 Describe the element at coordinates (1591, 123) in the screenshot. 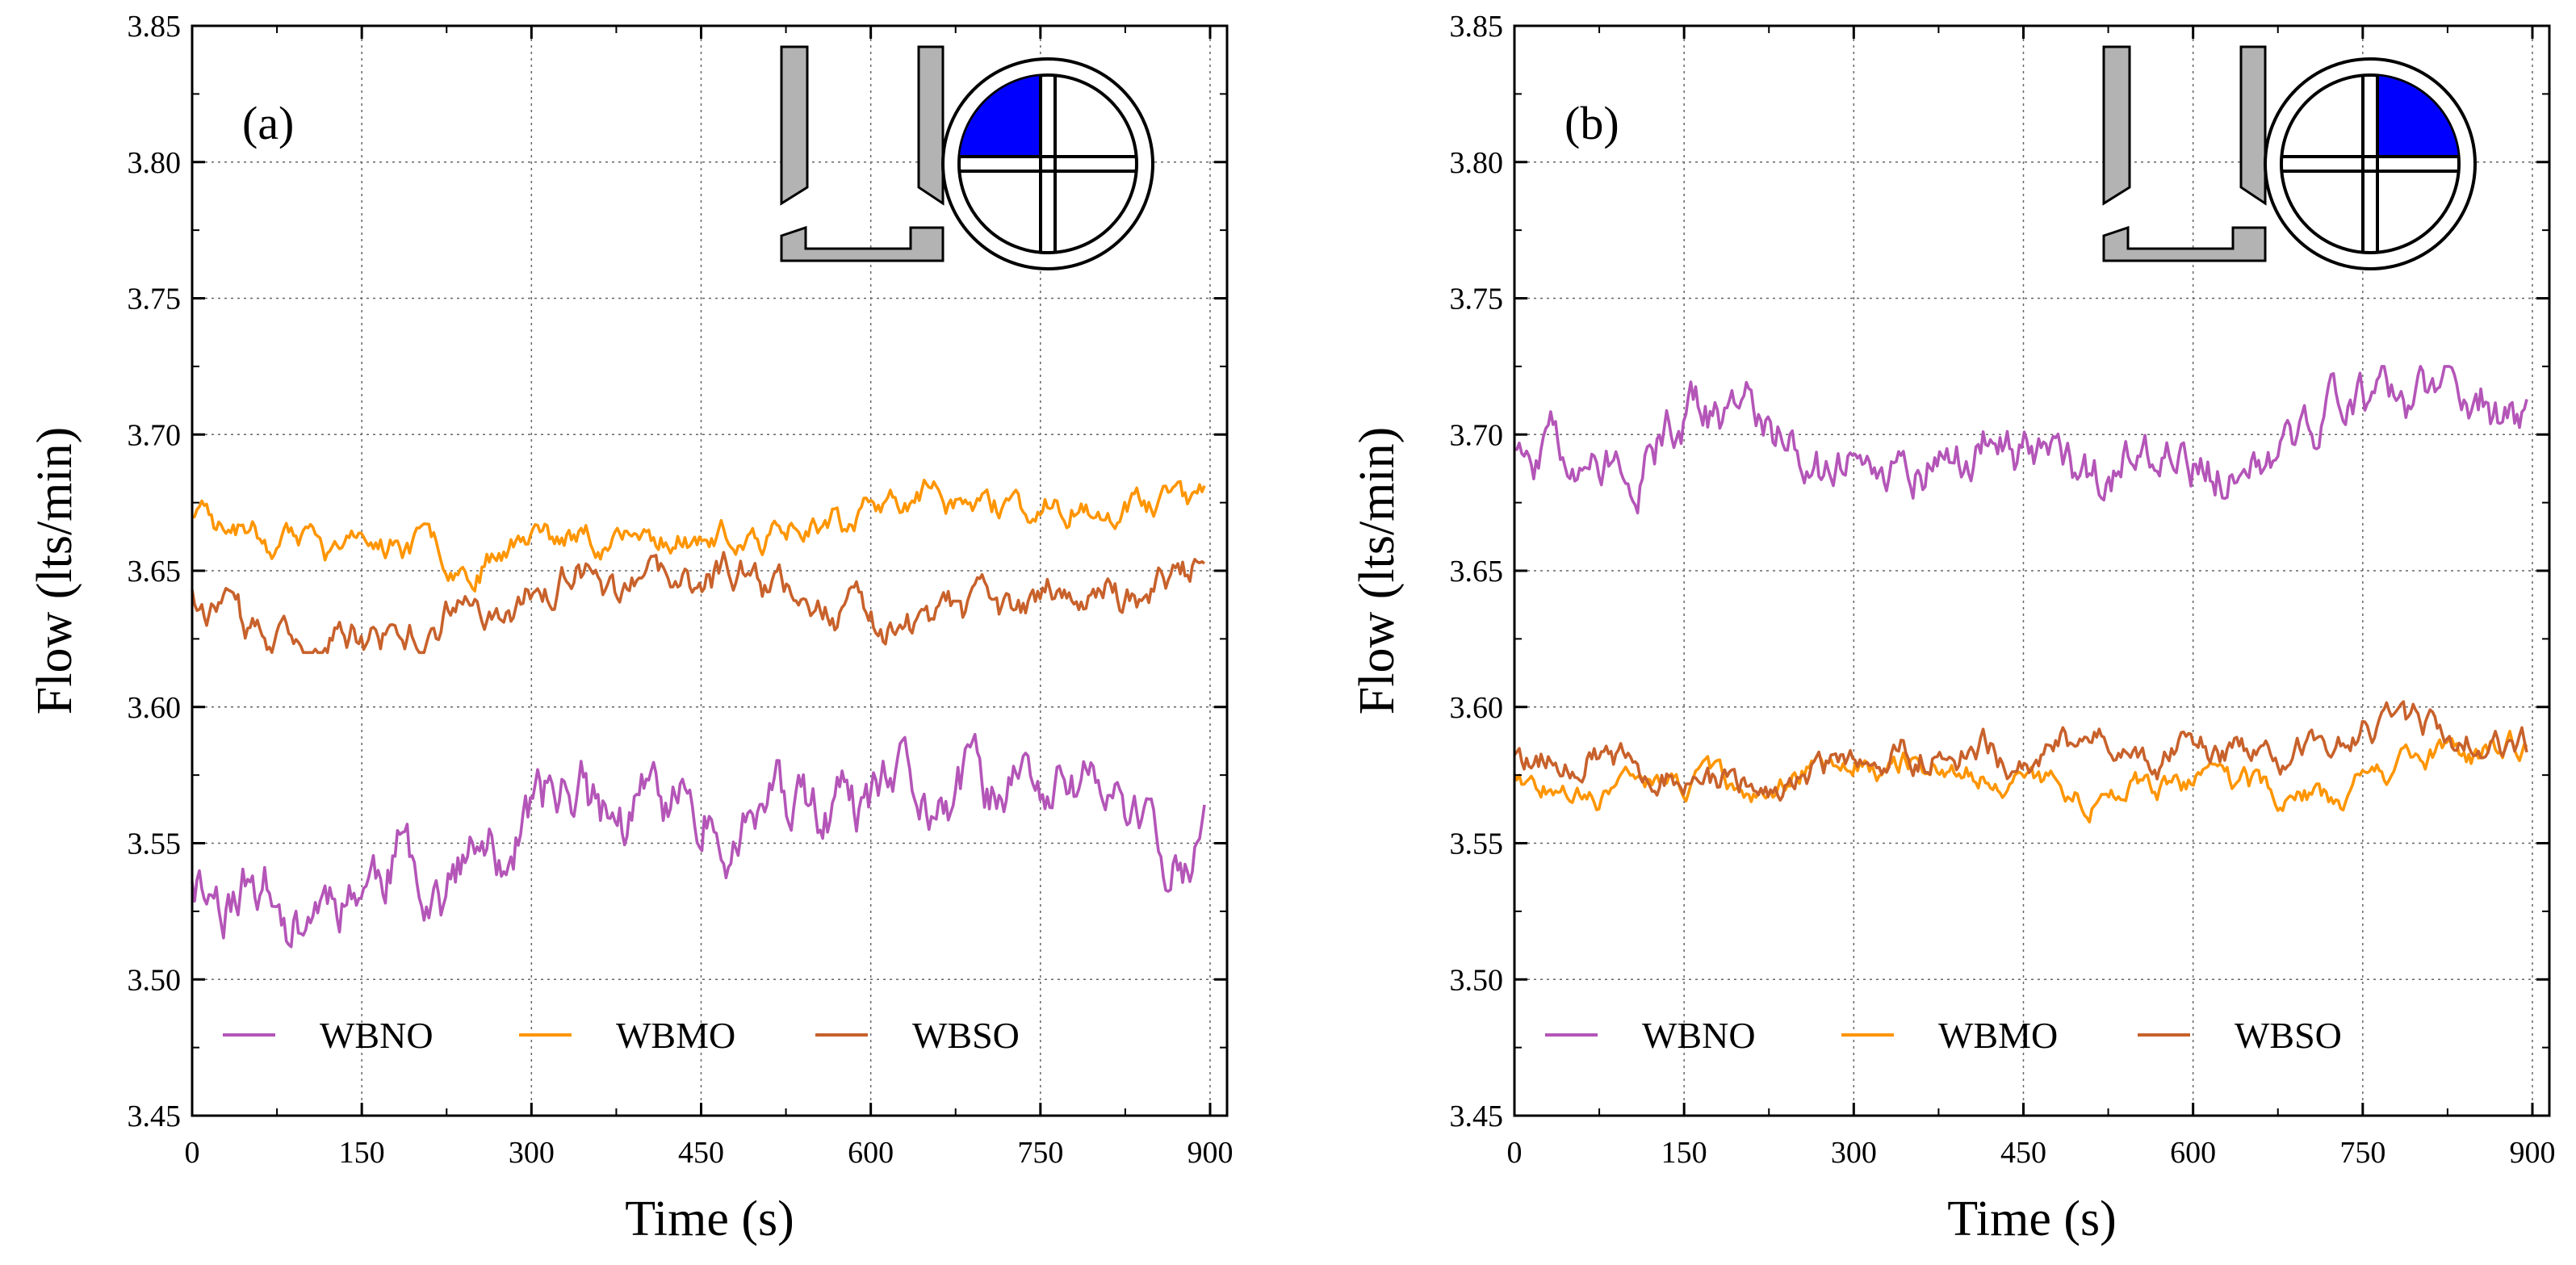

I see `panel-label: (b)` at that location.